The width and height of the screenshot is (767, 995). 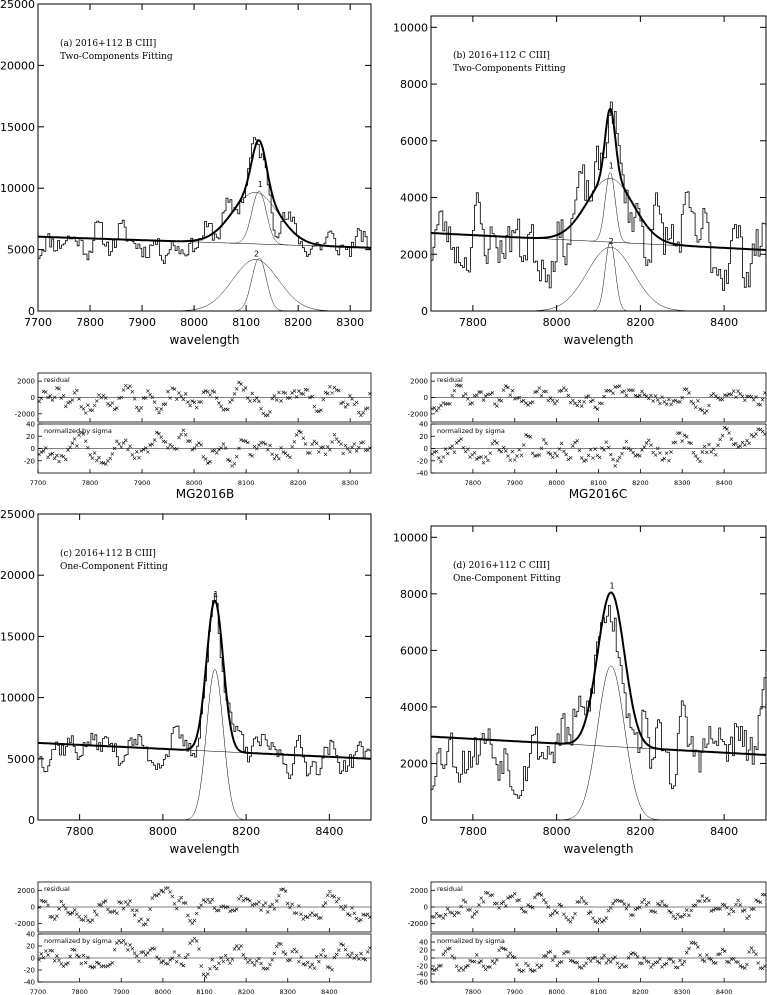 I want to click on y-tick-label: 4000, so click(x=414, y=707).